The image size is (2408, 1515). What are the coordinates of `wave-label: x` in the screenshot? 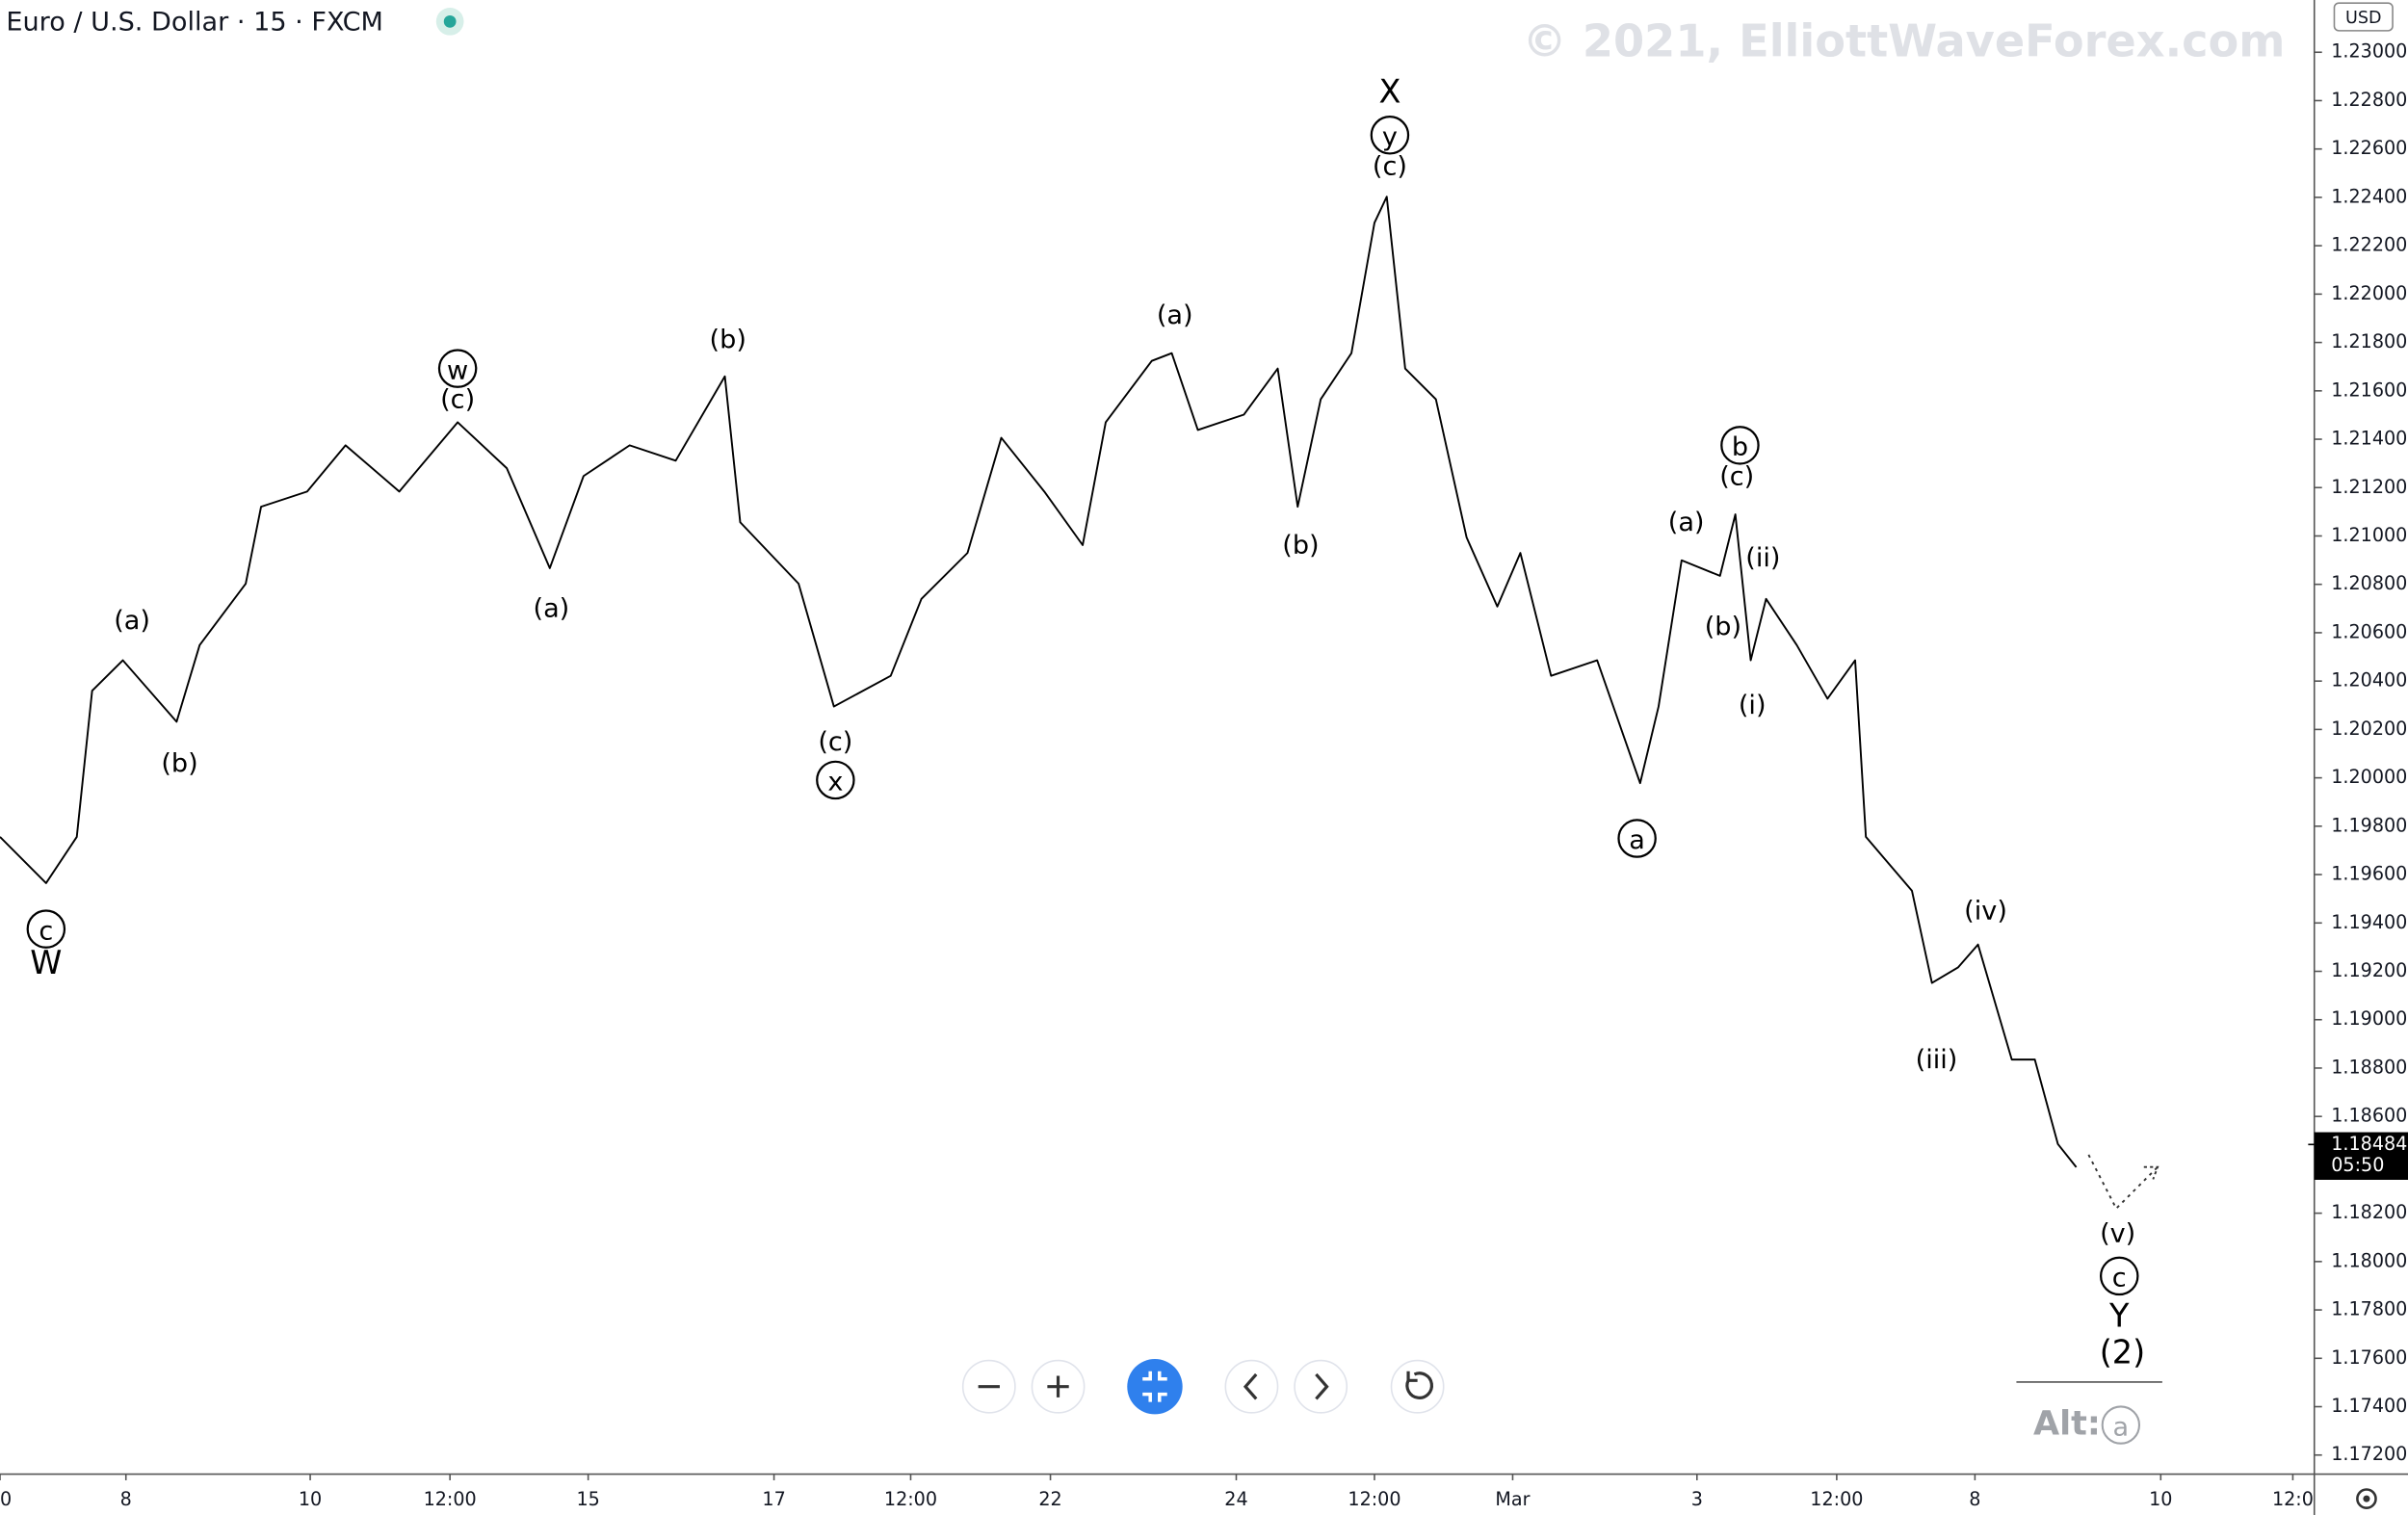 It's located at (835, 783).